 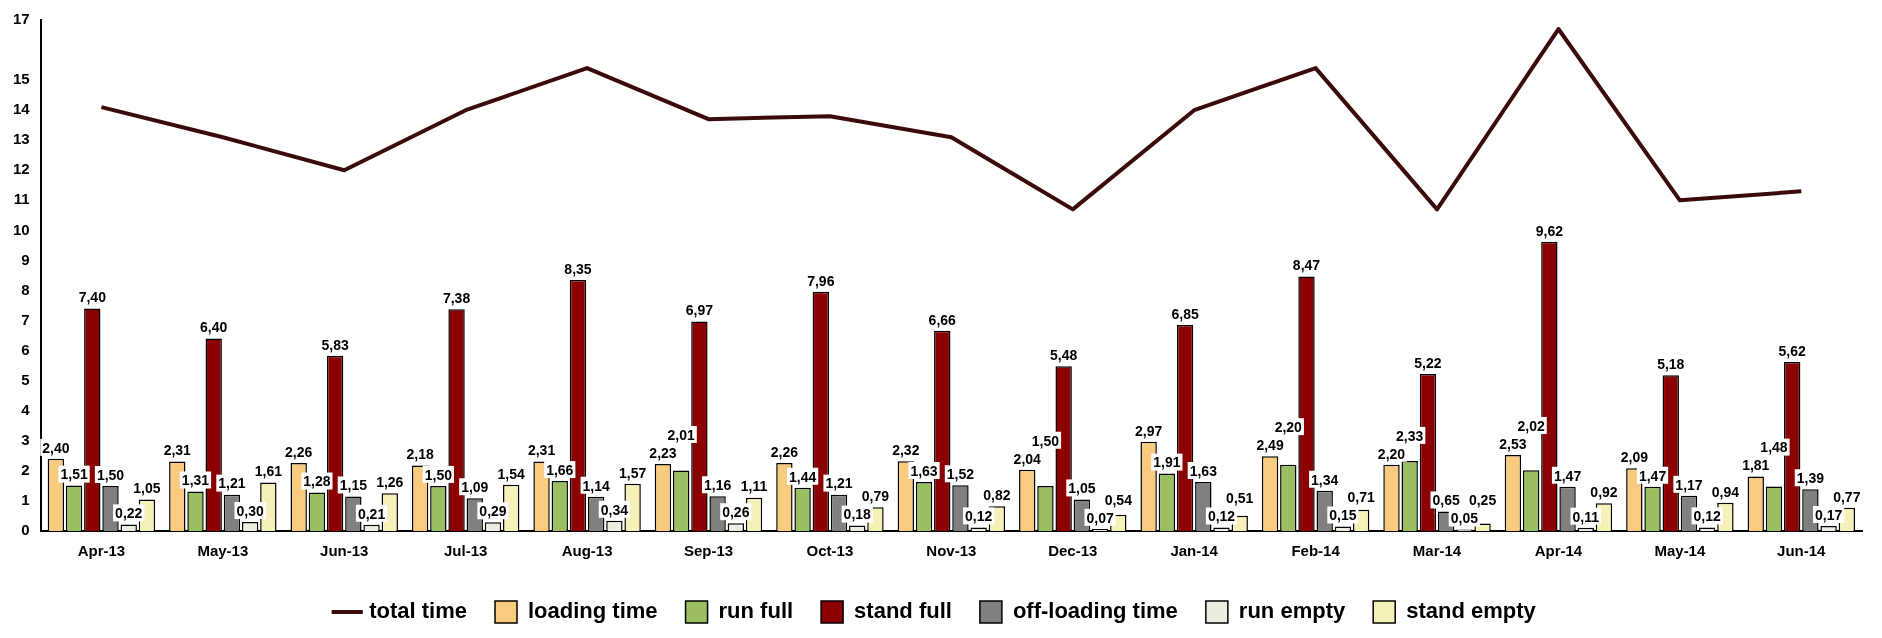 I want to click on data-label: 9,62, so click(x=1549, y=230).